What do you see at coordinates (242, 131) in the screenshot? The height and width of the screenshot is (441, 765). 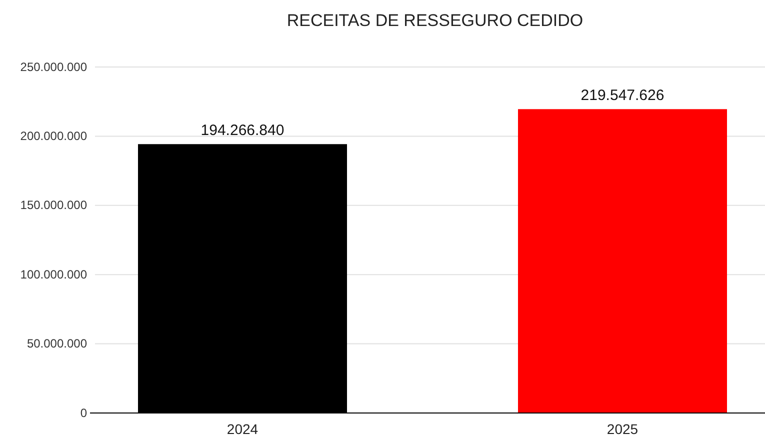 I see `data-label: 194.266.840` at bounding box center [242, 131].